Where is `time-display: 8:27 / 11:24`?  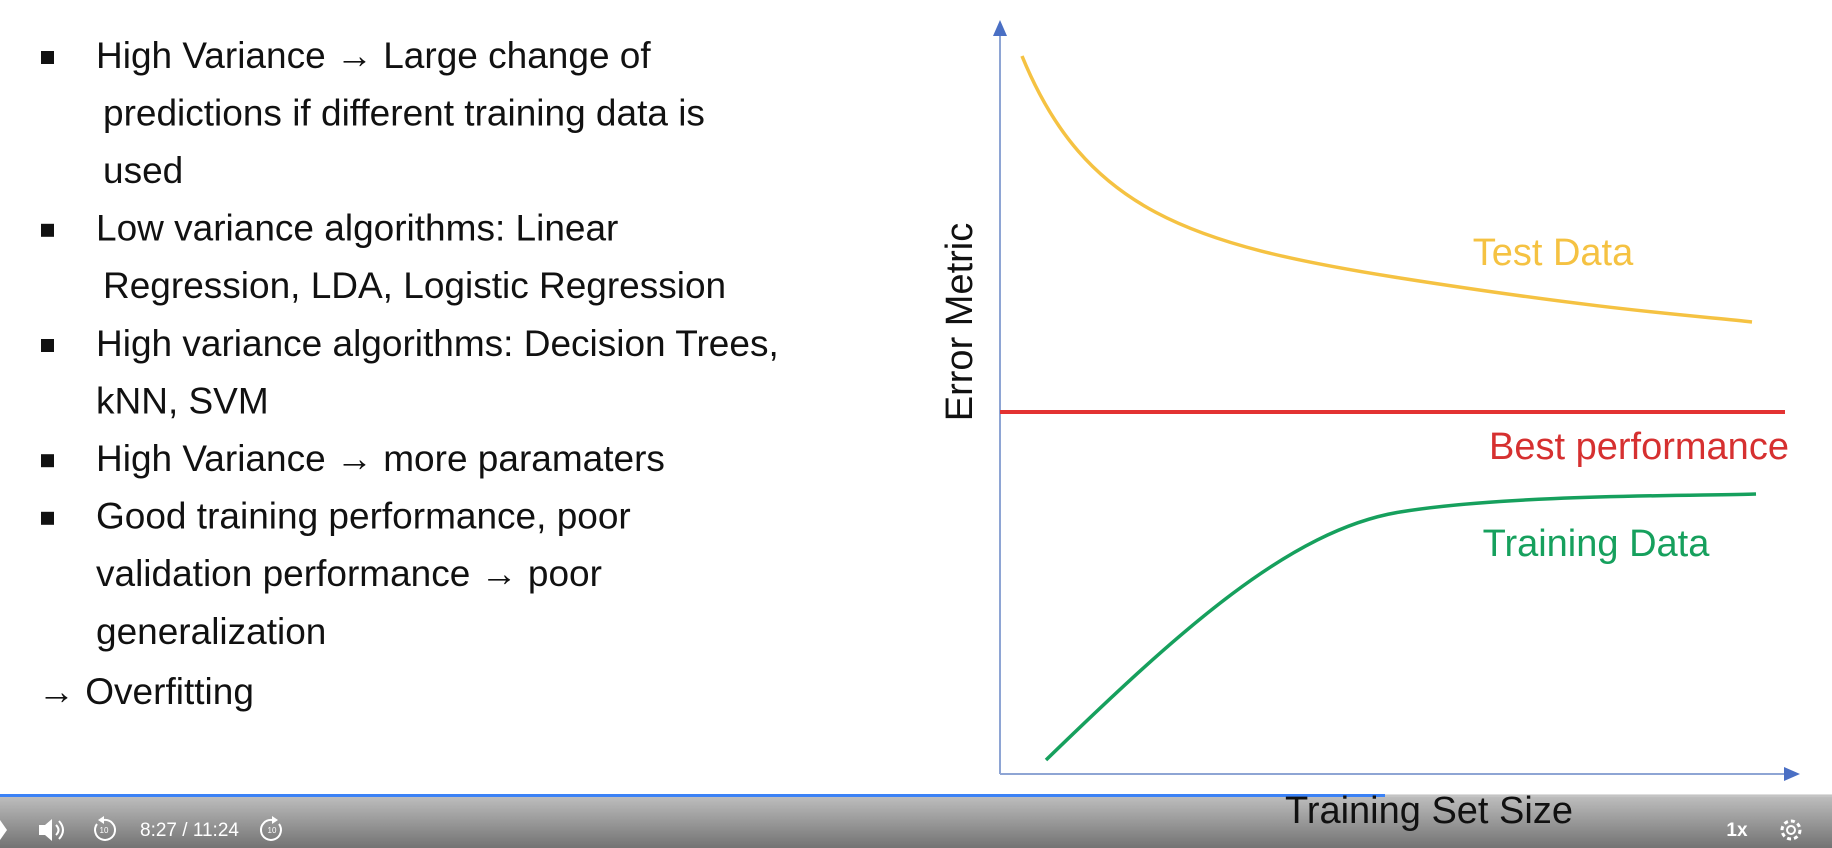 time-display: 8:27 / 11:24 is located at coordinates (189, 830).